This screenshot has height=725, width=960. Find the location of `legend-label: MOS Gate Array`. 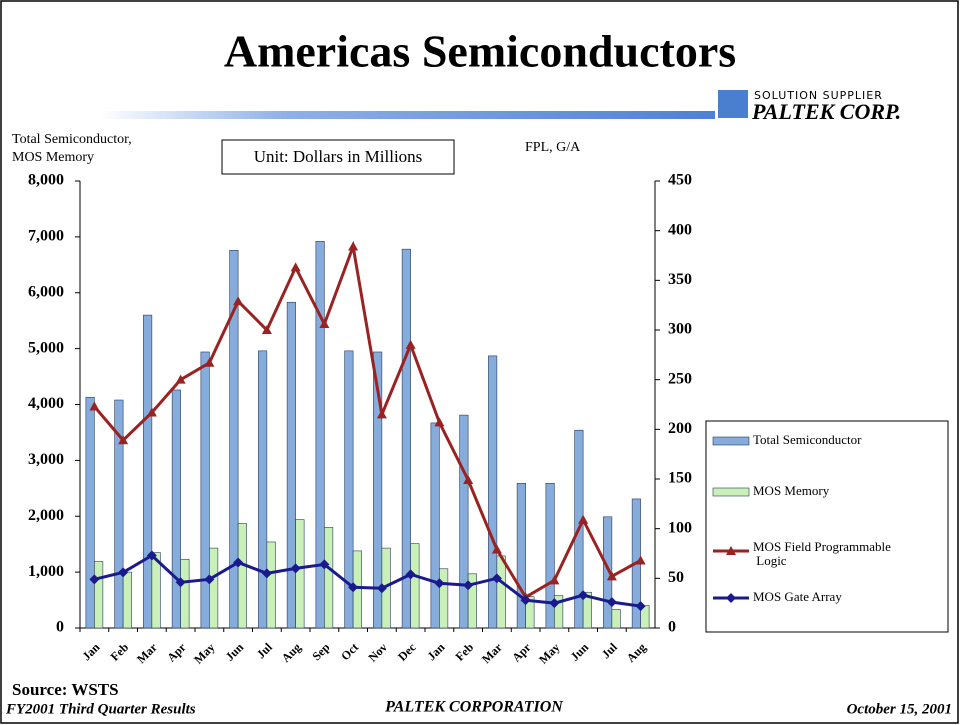

legend-label: MOS Gate Array is located at coordinates (797, 596).